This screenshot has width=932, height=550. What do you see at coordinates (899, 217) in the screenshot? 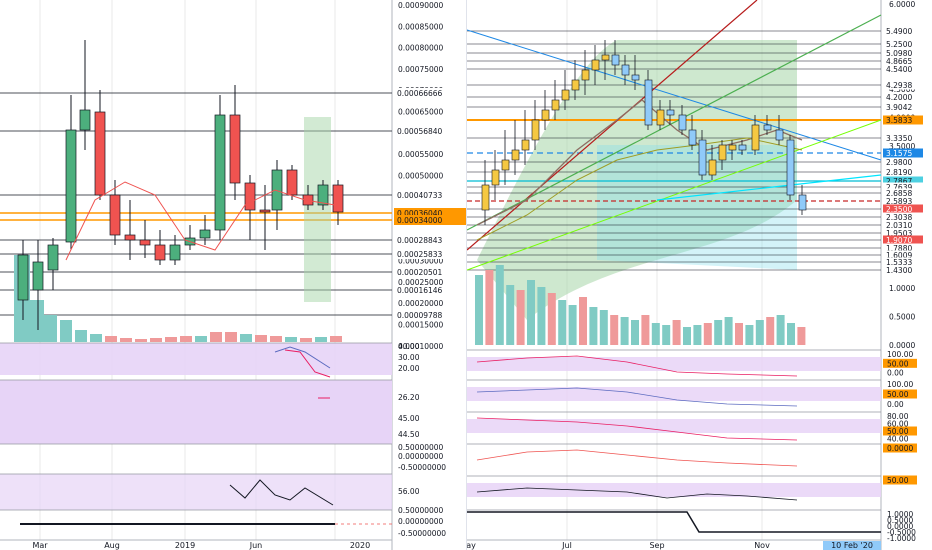
I see `level-tag-label: 2.3038` at bounding box center [899, 217].